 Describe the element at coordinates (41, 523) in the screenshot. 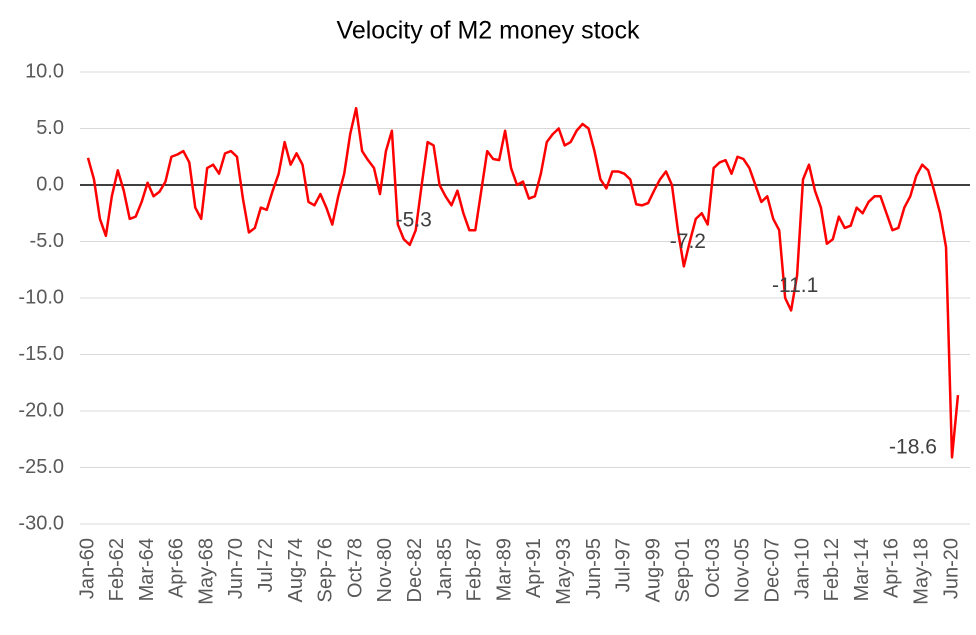

I see `y-tick-label: -30.0` at that location.